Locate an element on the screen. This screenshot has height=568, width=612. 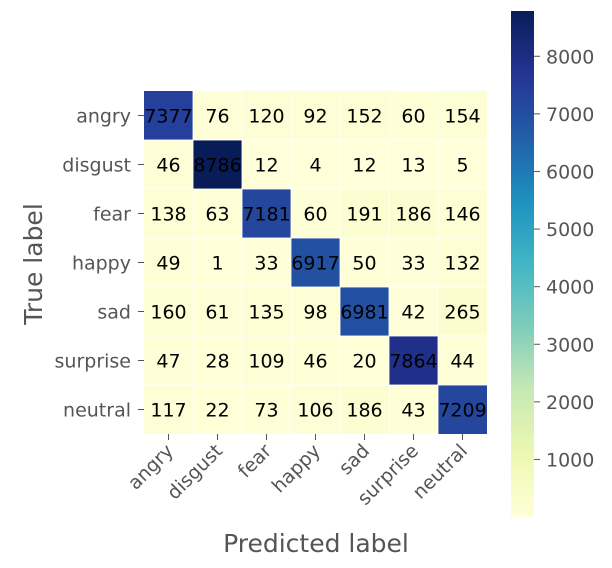
cell-value-label: 5 is located at coordinates (462, 166).